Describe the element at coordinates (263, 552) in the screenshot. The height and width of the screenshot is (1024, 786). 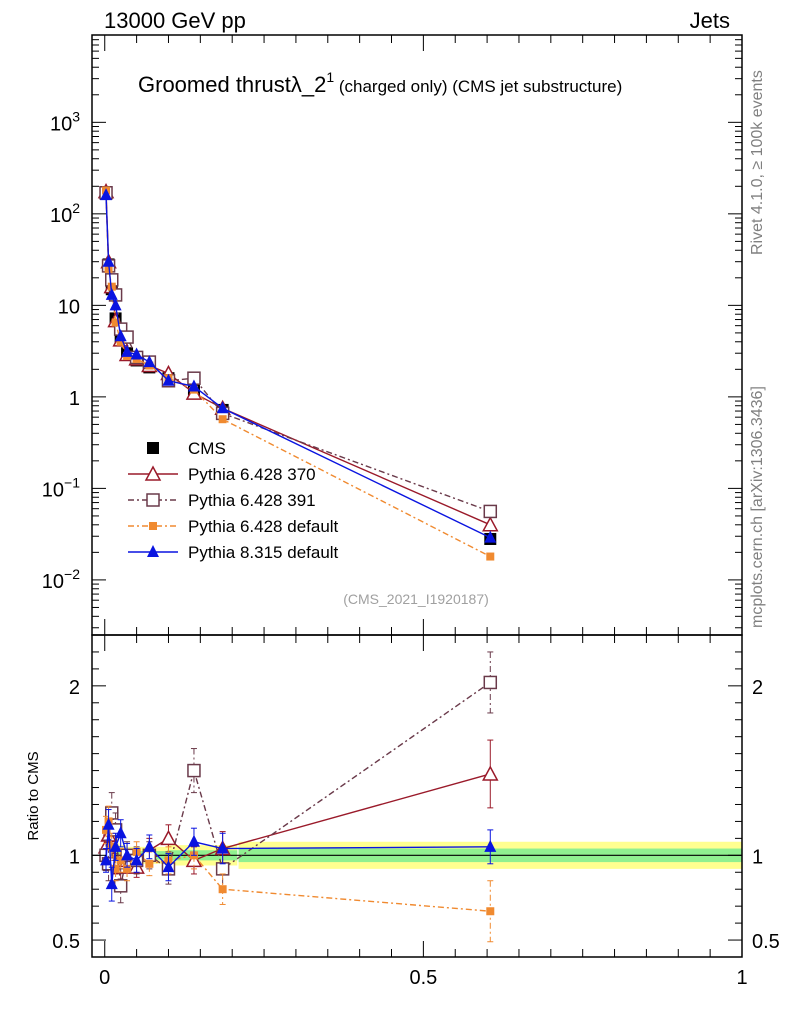
I see `legend-label-pythia-8-315-default: Pythia 8.315 default` at that location.